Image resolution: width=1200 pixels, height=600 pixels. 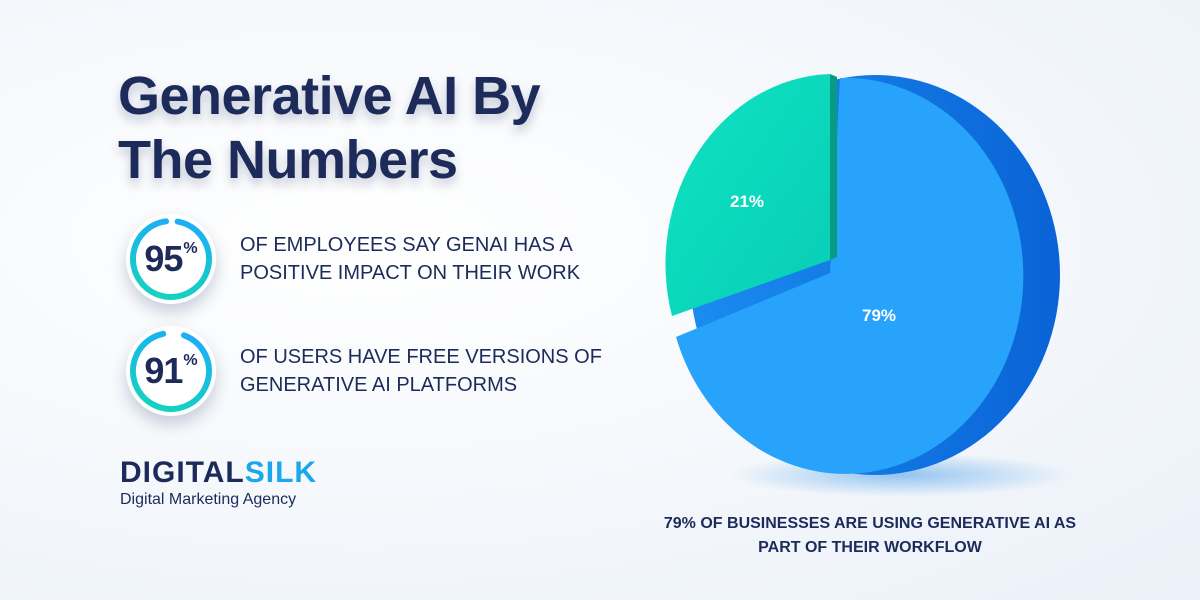 I want to click on stat-value: 91, so click(x=163, y=370).